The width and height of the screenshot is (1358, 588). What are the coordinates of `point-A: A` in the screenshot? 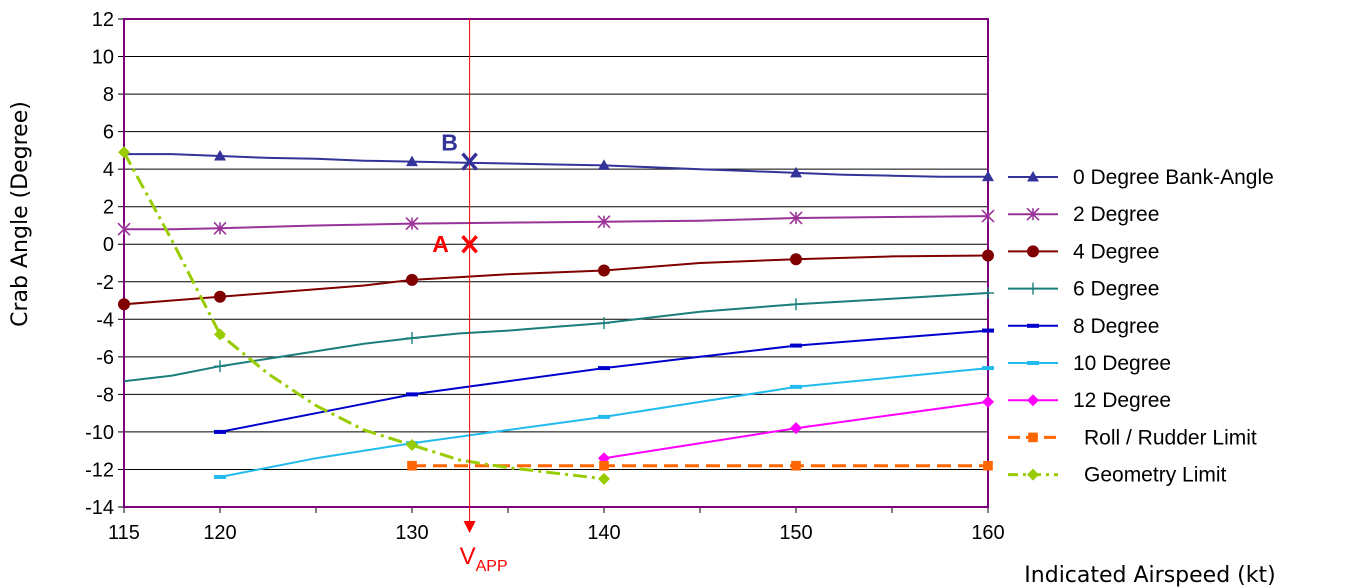 It's located at (455, 244).